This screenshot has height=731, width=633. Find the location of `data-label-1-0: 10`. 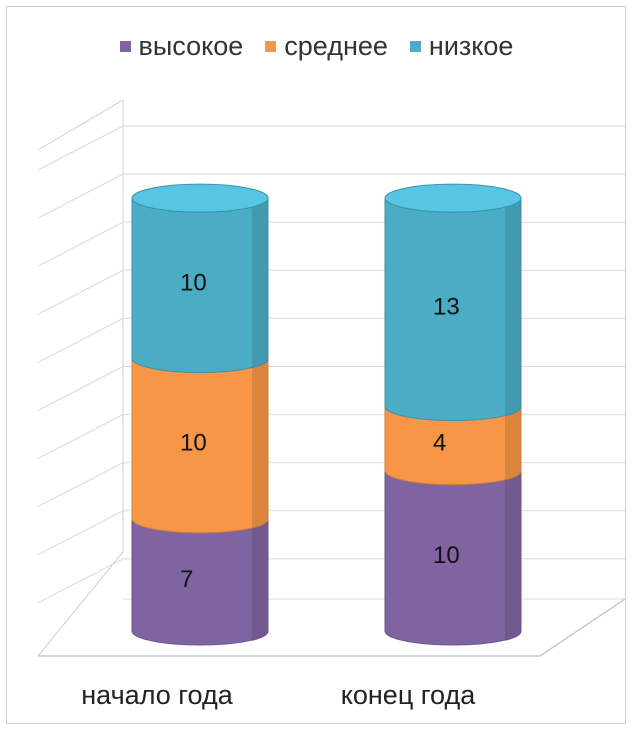

data-label-1-0: 10 is located at coordinates (446, 555).